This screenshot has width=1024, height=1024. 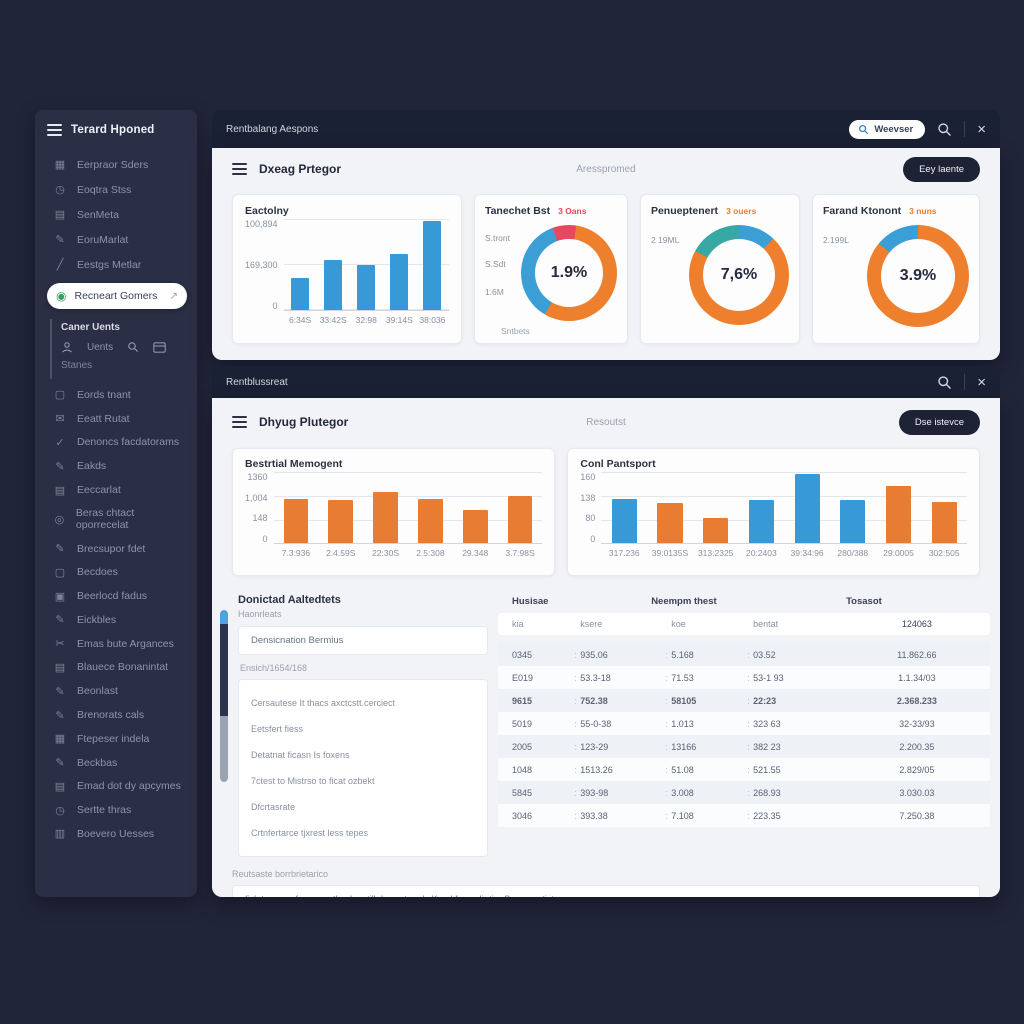 I want to click on scrollbar, so click(x=224, y=696).